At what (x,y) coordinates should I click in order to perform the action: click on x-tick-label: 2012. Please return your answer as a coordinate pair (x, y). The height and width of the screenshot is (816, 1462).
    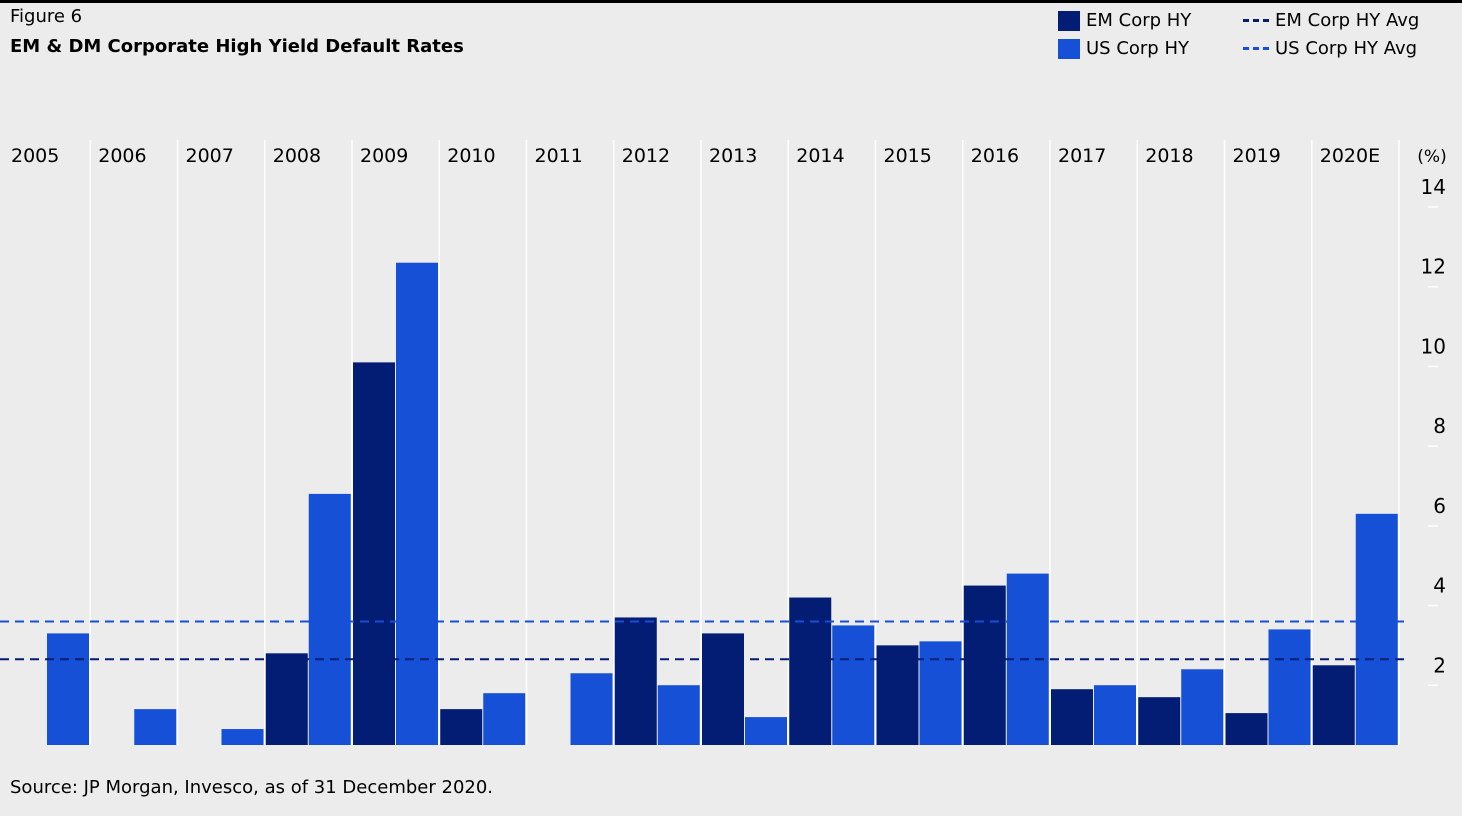
    Looking at the image, I should click on (646, 156).